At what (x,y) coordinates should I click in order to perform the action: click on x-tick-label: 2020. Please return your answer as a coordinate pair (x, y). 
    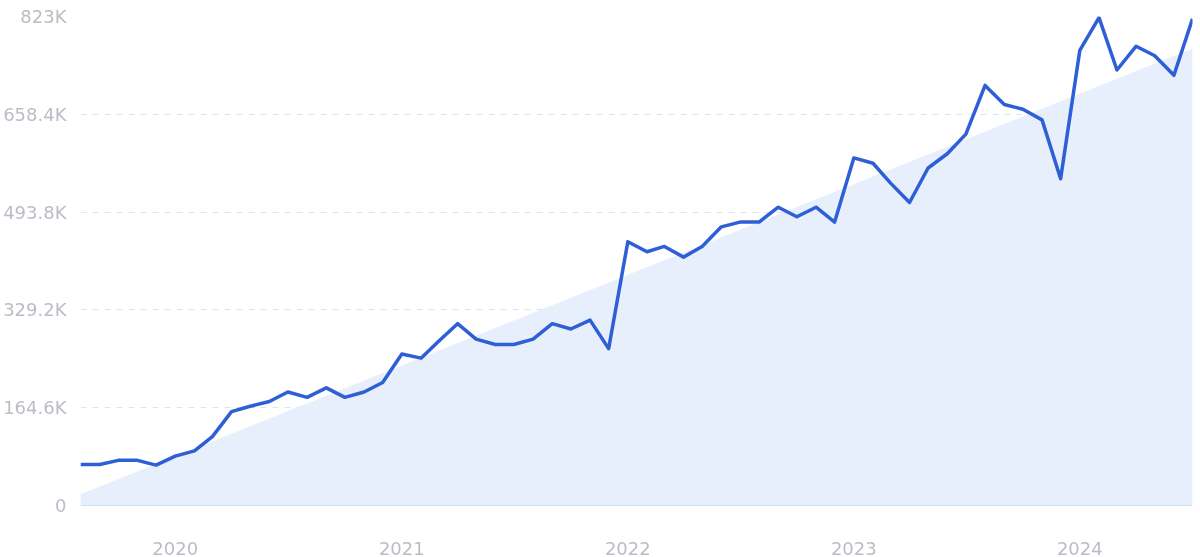
    Looking at the image, I should click on (175, 547).